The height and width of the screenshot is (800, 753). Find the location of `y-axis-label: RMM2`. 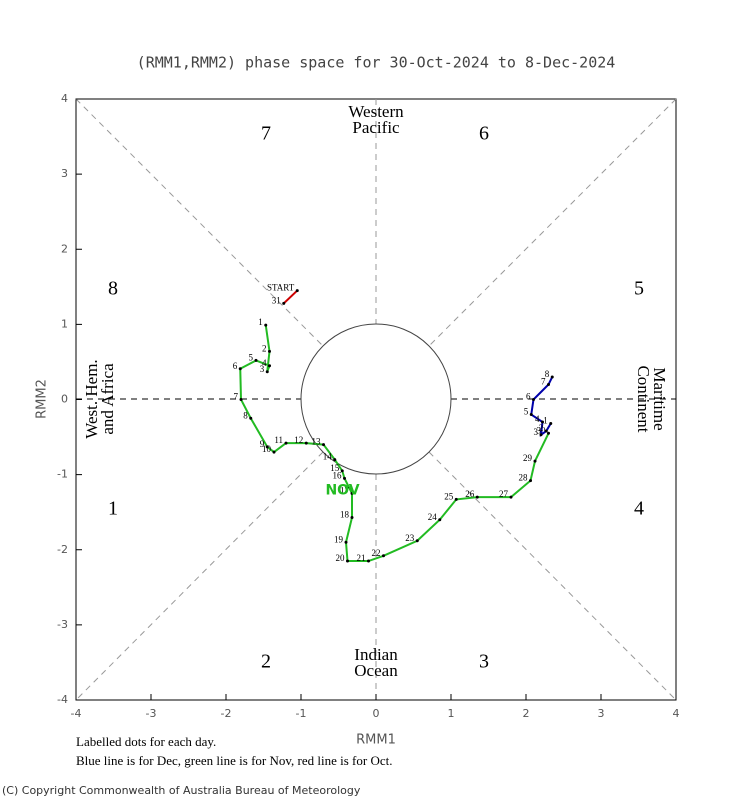

y-axis-label: RMM2 is located at coordinates (42, 399).